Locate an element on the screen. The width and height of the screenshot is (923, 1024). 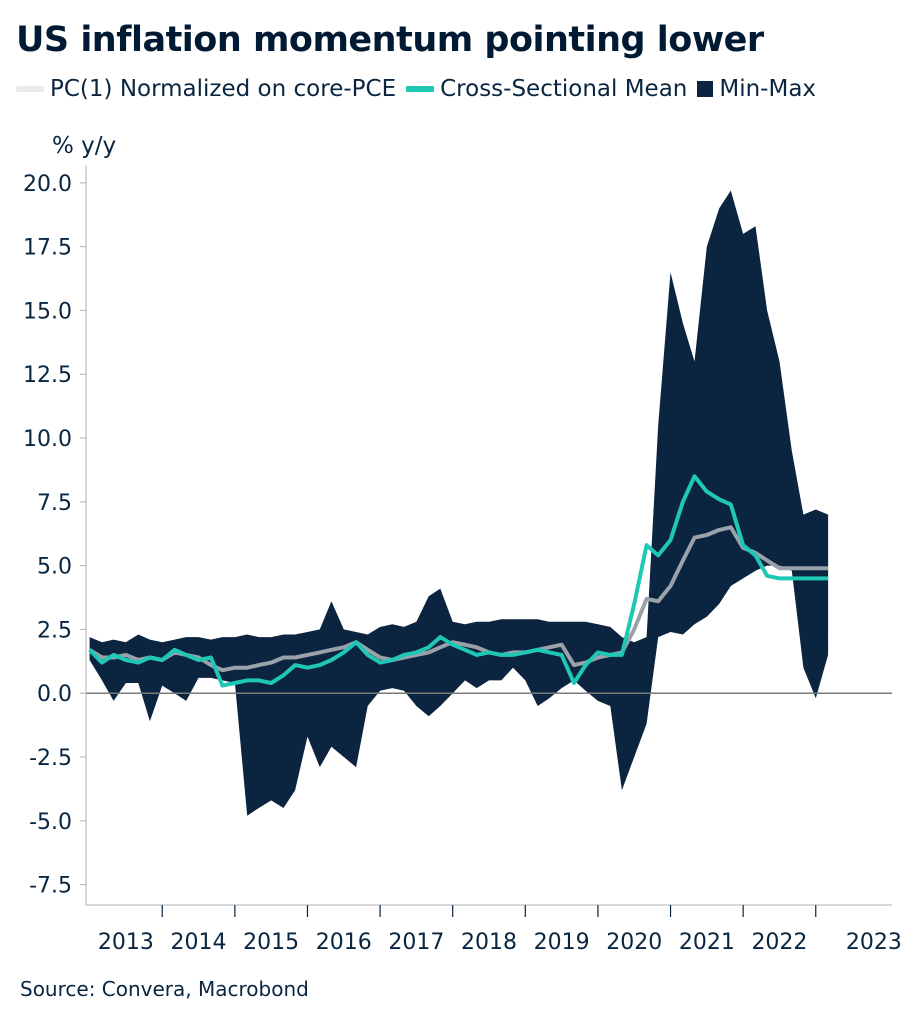
legend-swatch-mean is located at coordinates (420, 89).